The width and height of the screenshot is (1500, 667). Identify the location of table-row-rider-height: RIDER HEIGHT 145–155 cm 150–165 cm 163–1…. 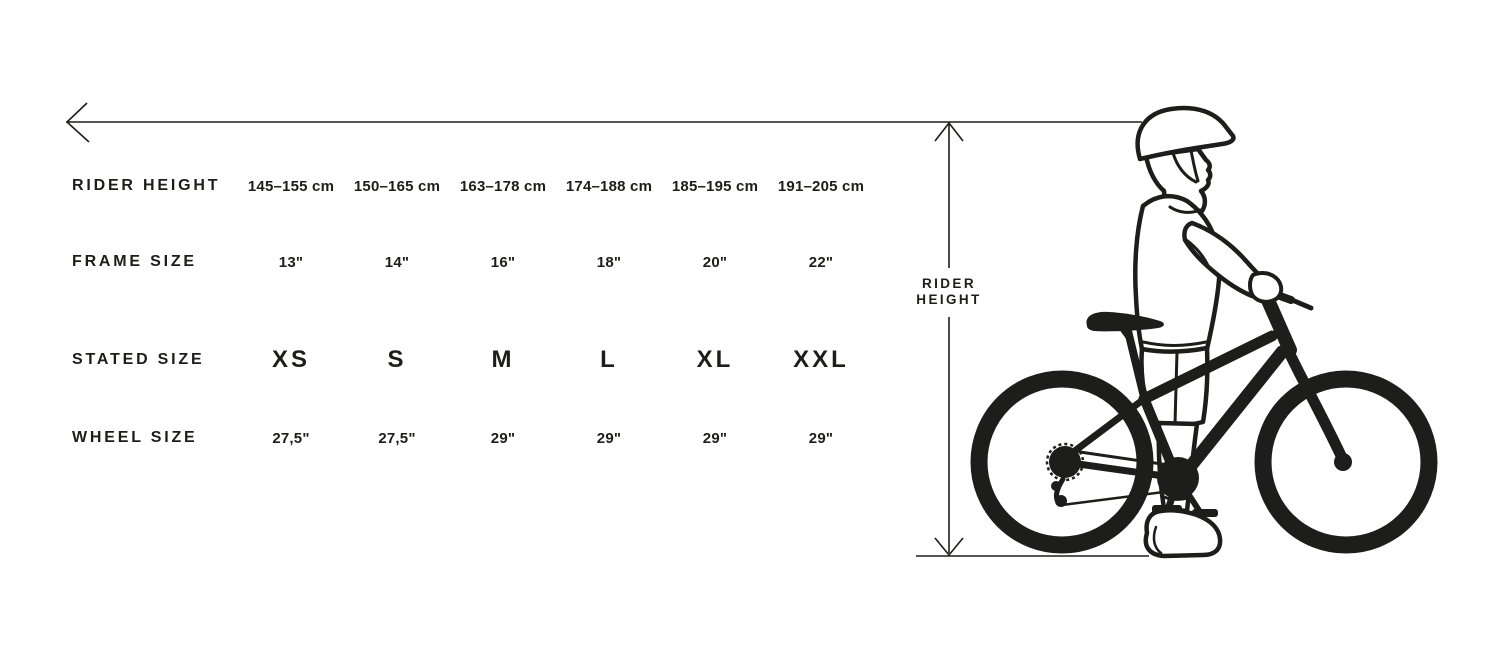
(473, 186).